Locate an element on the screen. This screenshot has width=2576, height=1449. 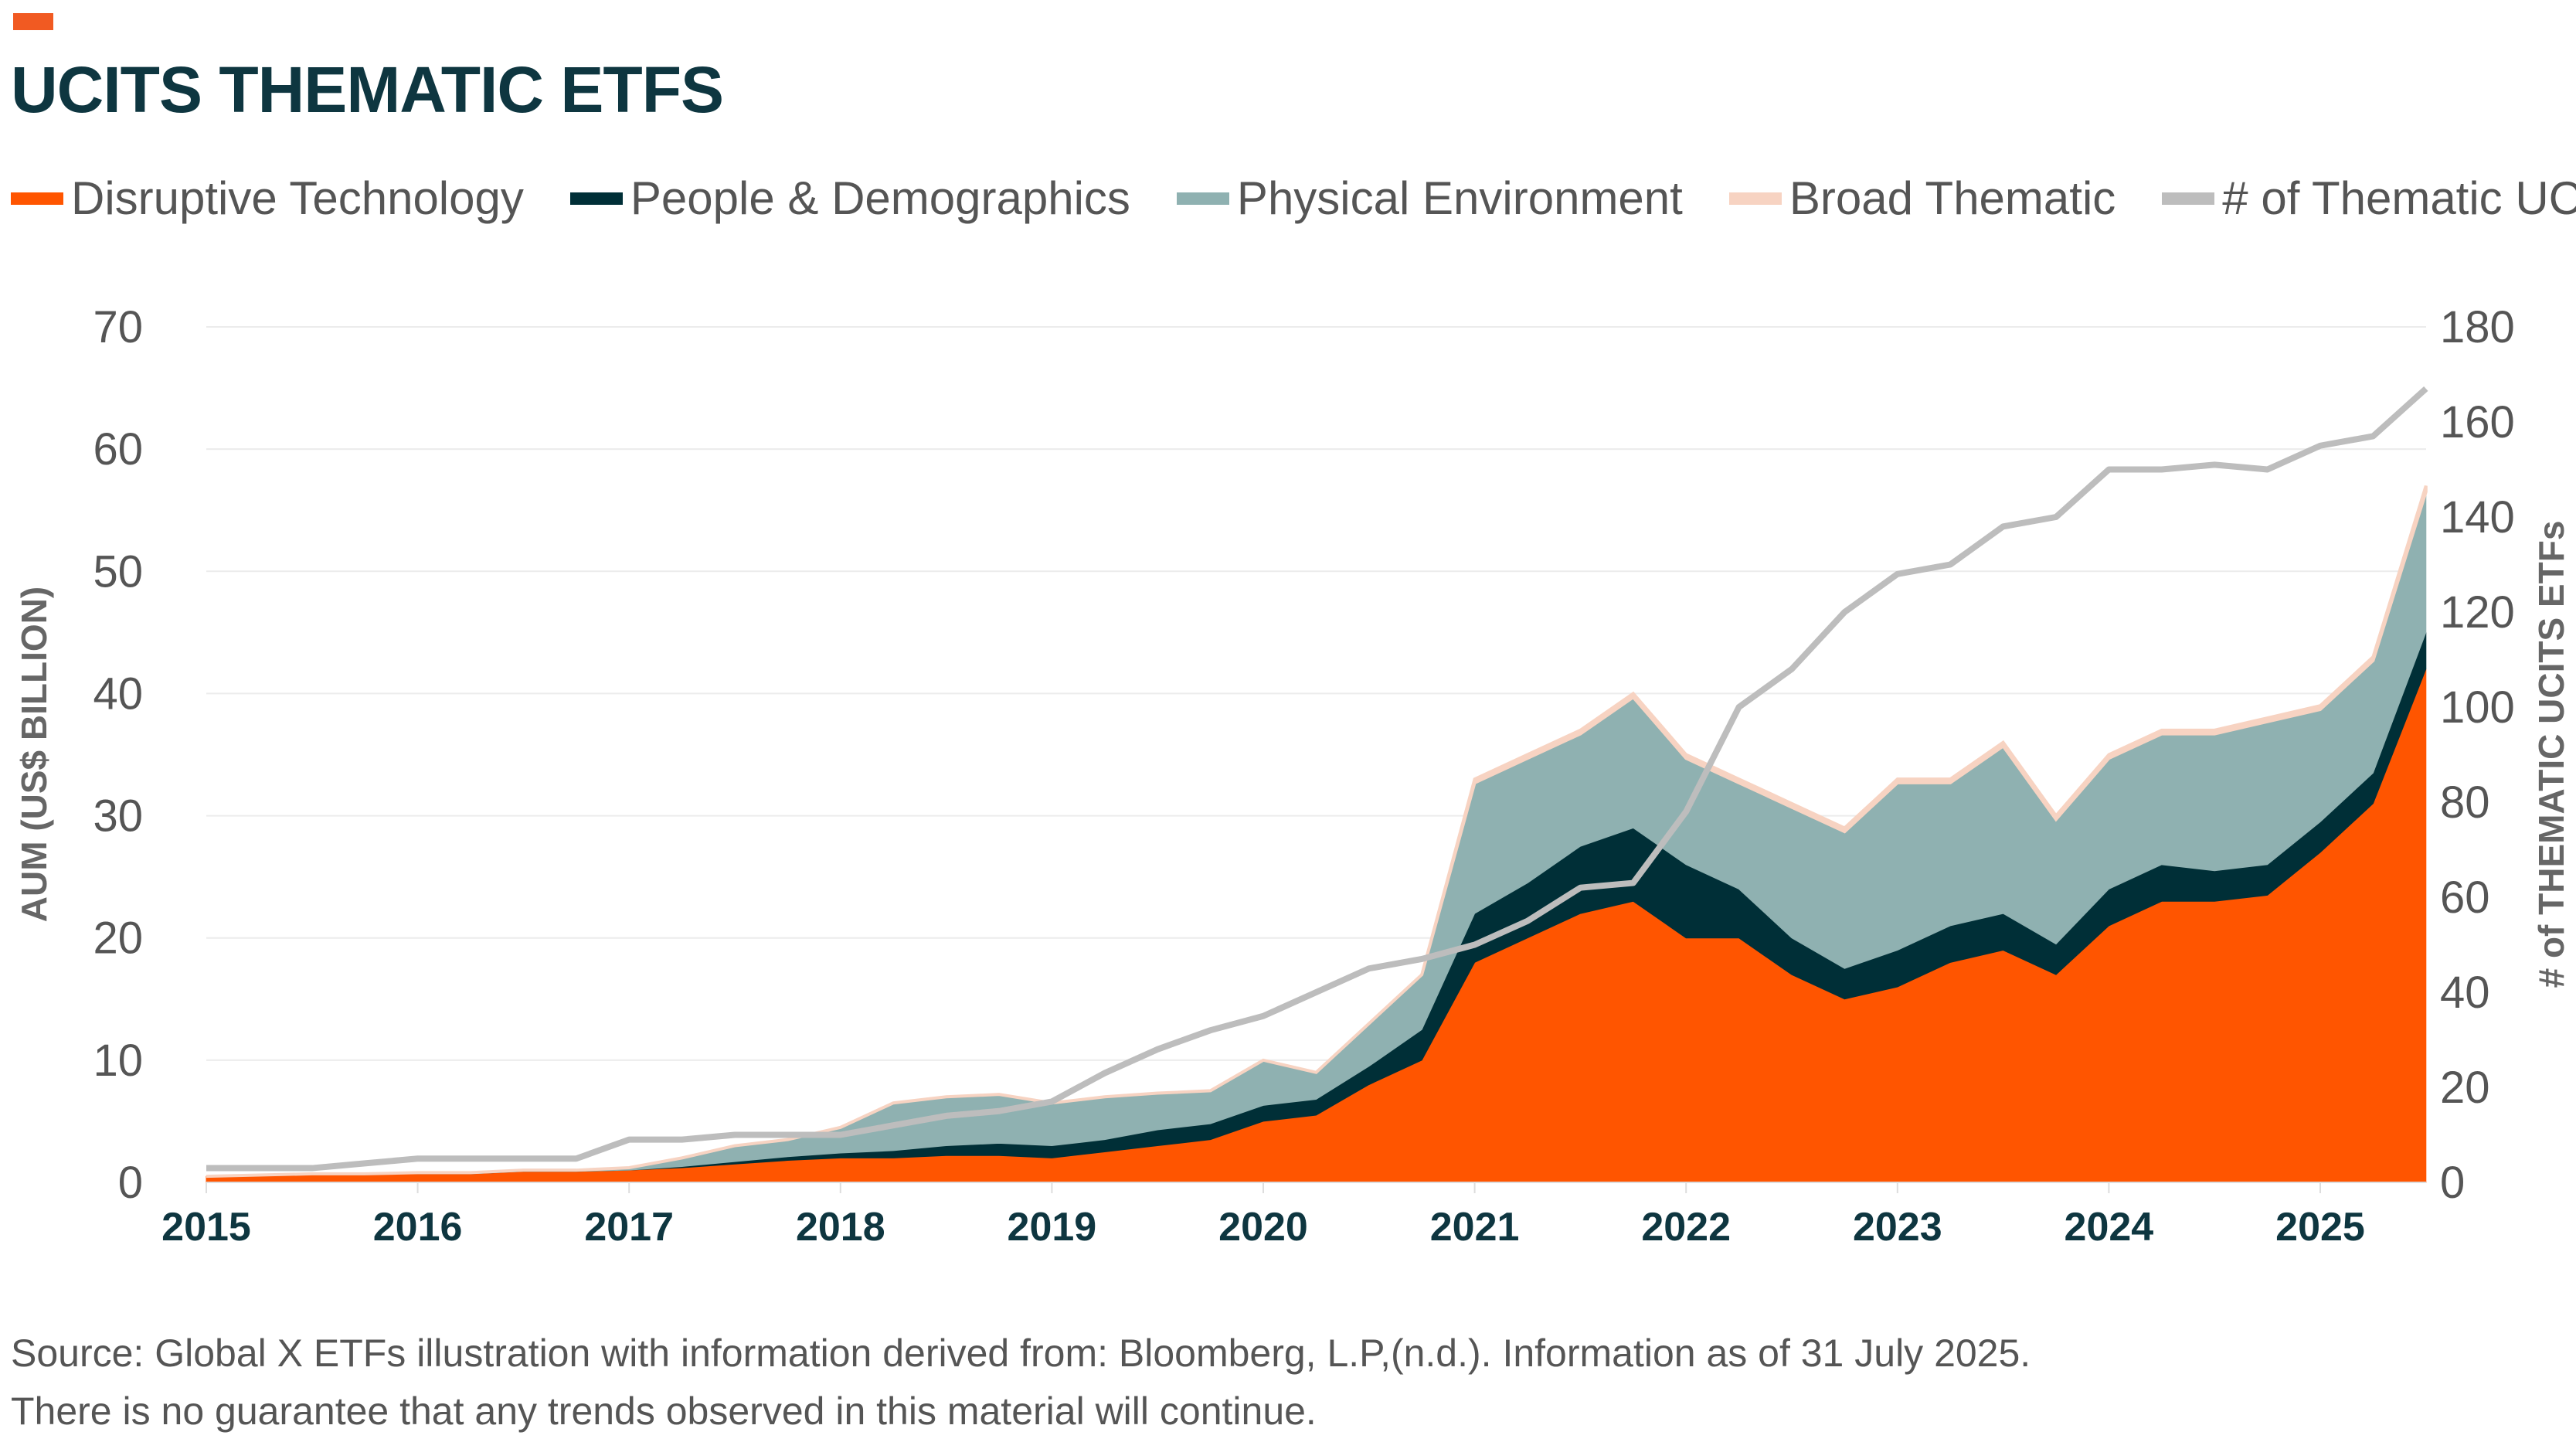
legend-label: Disruptive Technology is located at coordinates (297, 198).